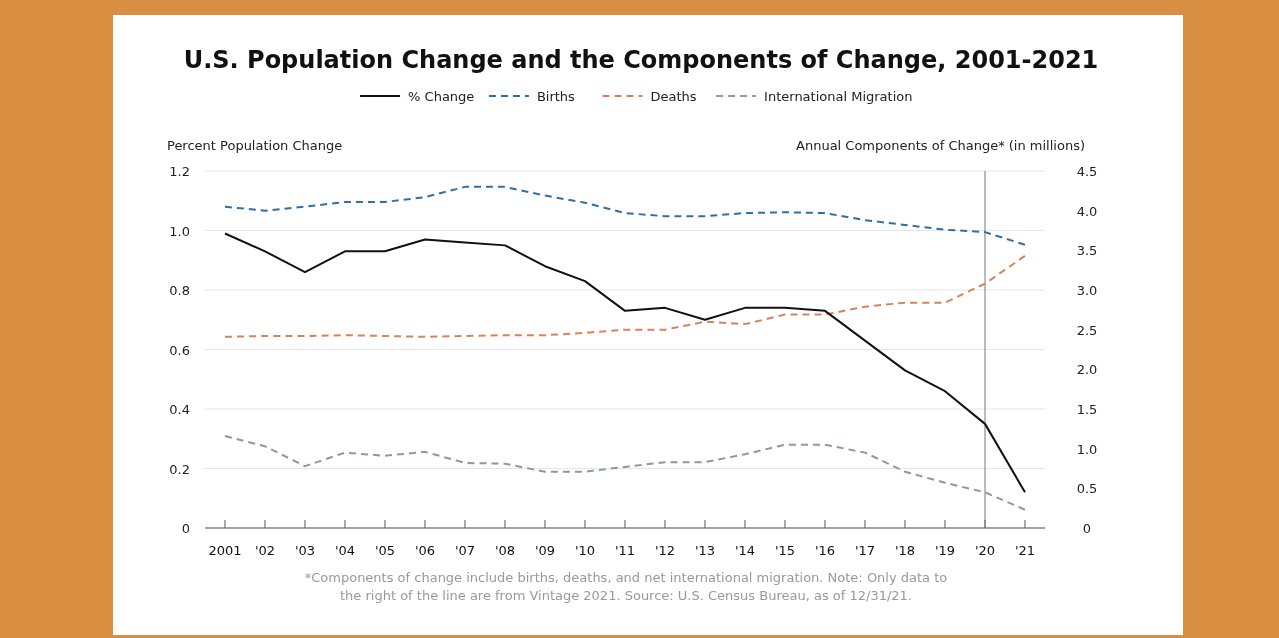  I want to click on y2-tick-label: 3.0, so click(1087, 290).